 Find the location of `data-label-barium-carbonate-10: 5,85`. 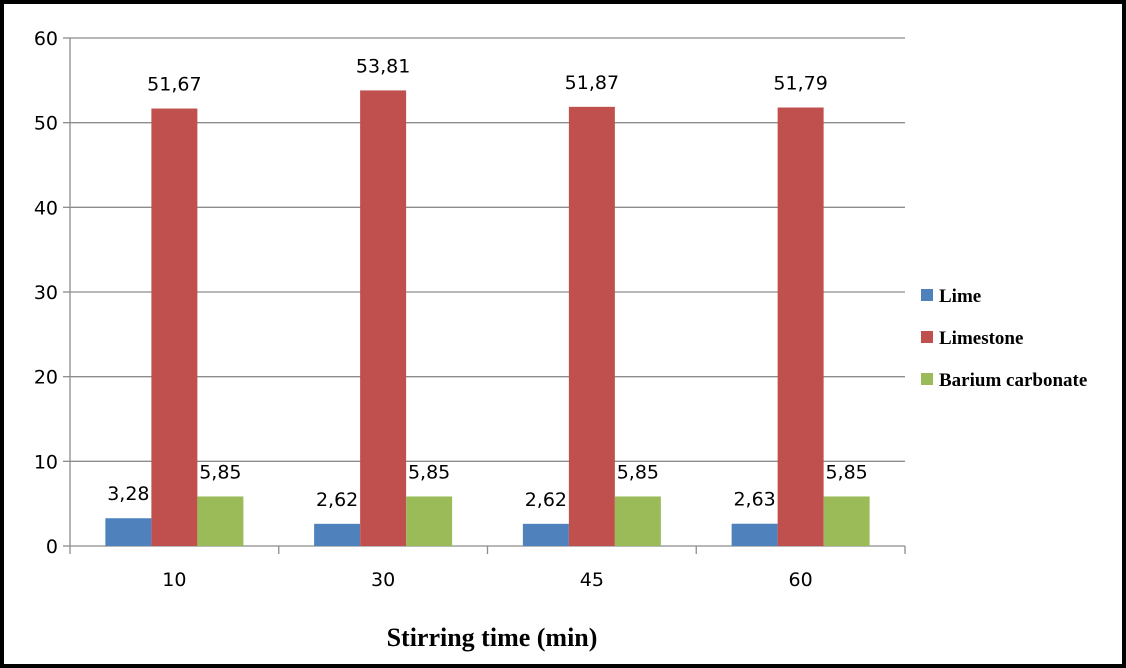

data-label-barium-carbonate-10: 5,85 is located at coordinates (220, 472).